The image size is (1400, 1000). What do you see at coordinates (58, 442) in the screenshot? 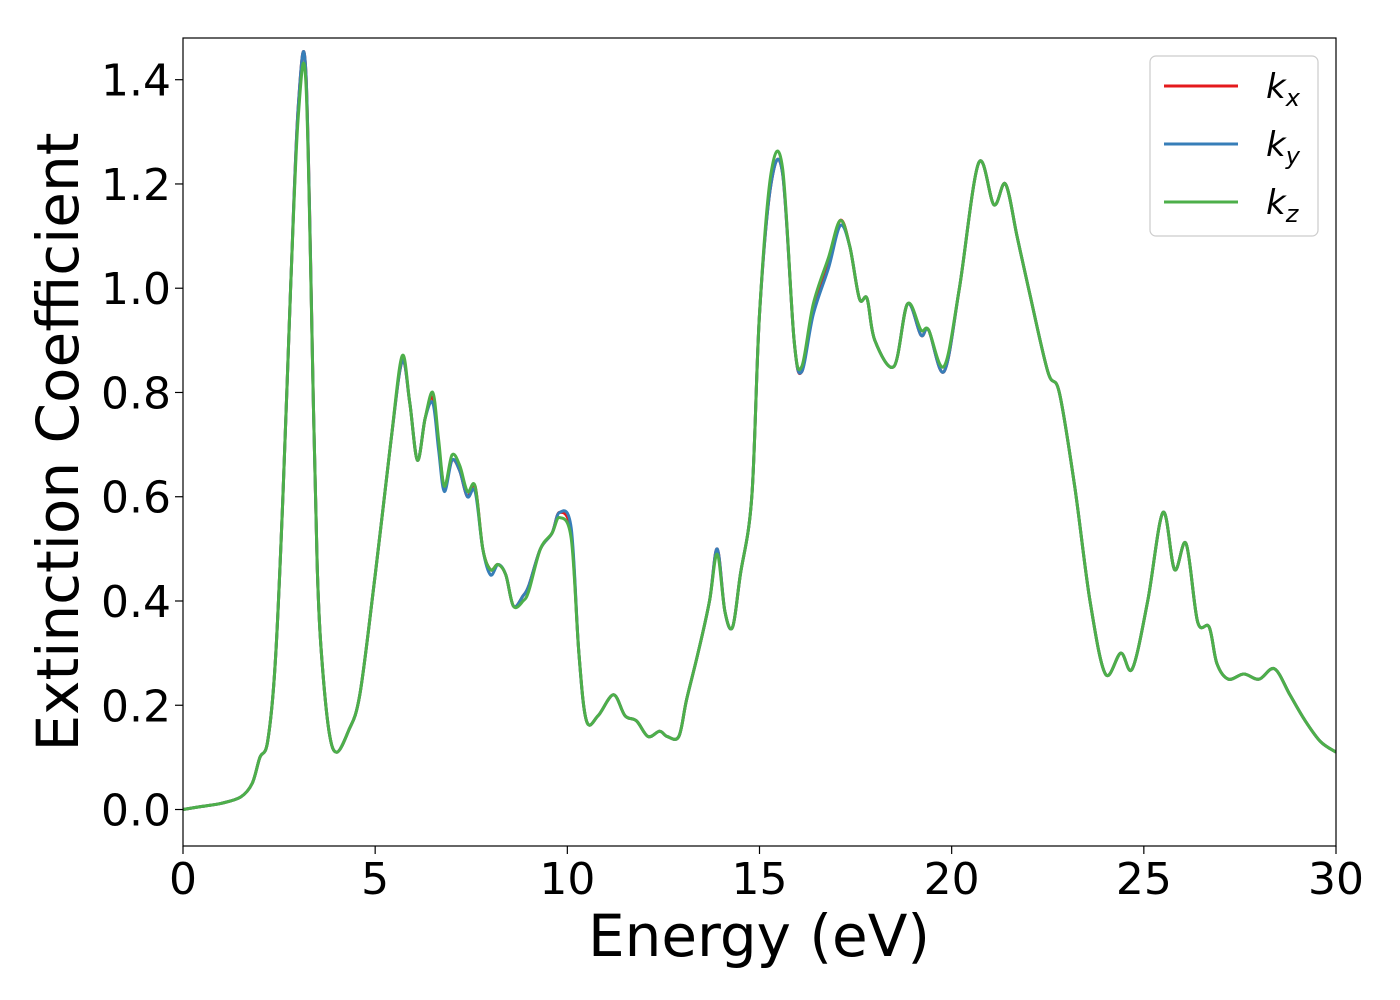
I see `y-axis-label: Extinction Coefficient` at bounding box center [58, 442].